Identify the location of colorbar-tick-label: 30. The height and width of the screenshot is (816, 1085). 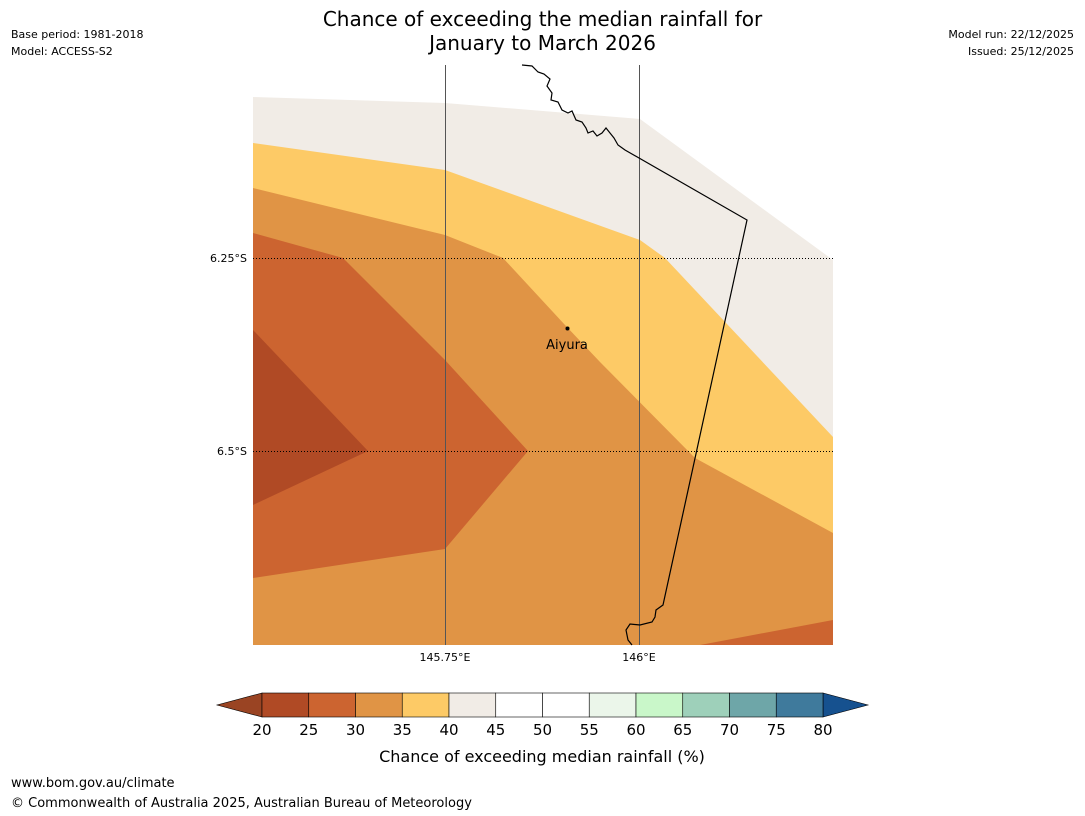
(355, 730).